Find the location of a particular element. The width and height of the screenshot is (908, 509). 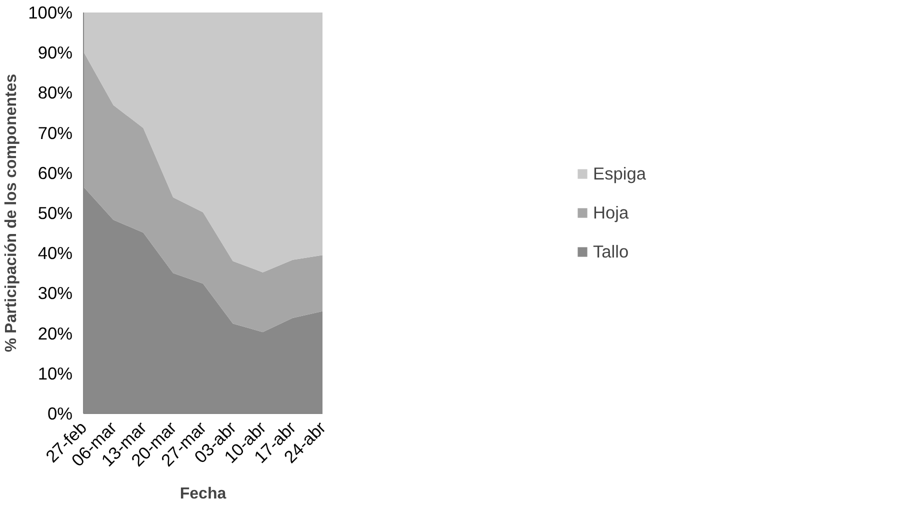

y-tick-label: 20% is located at coordinates (55, 333).